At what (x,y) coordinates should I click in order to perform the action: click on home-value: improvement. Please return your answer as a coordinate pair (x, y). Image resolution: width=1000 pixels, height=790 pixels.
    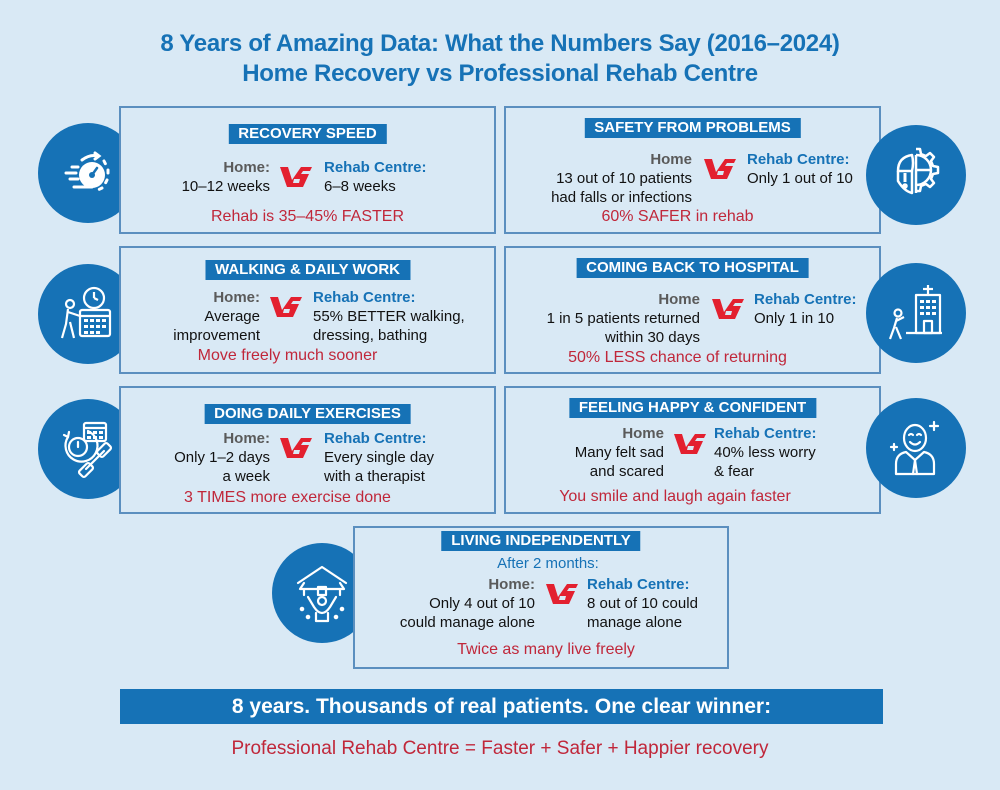
    Looking at the image, I should click on (216, 335).